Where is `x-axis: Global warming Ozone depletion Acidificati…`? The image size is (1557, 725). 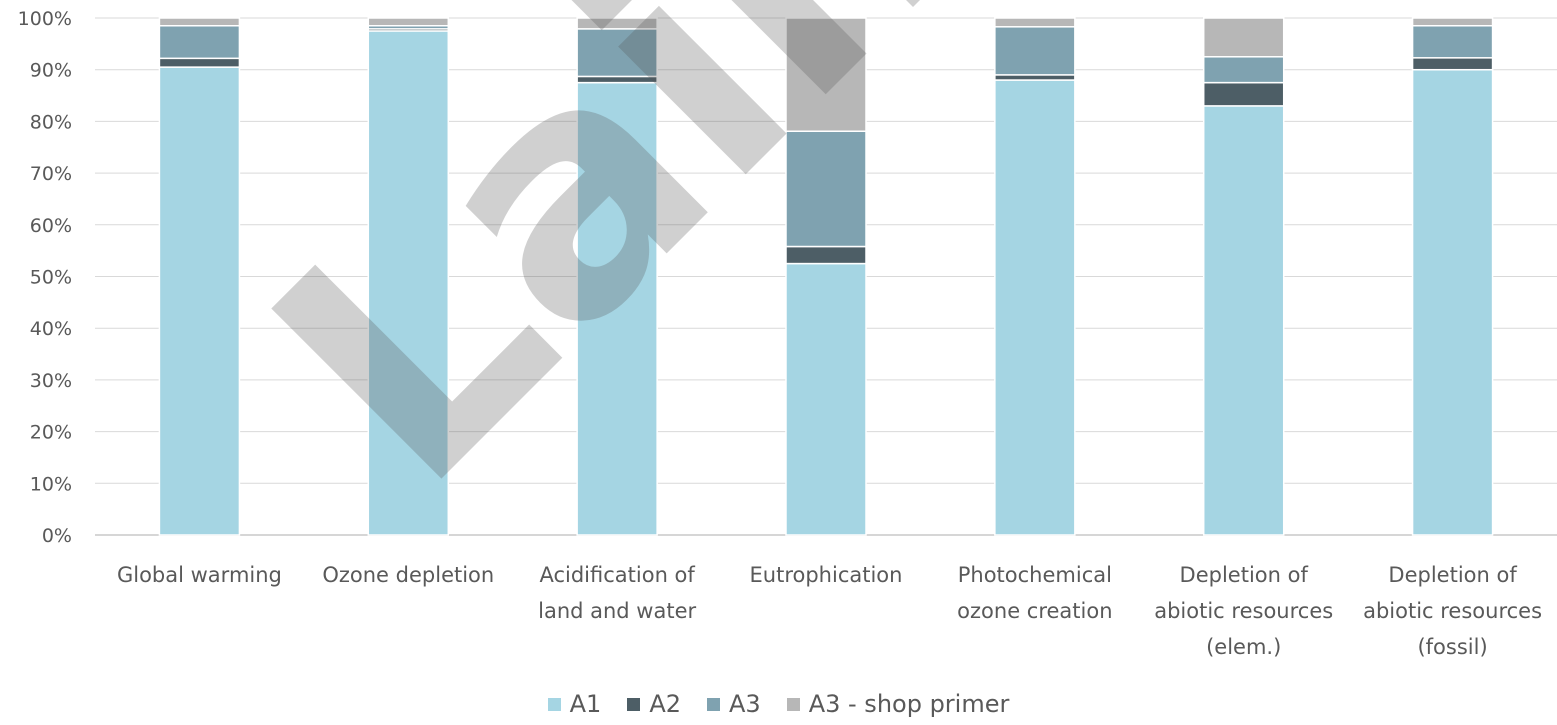 x-axis: Global warming Ozone depletion Acidificati… is located at coordinates (829, 611).